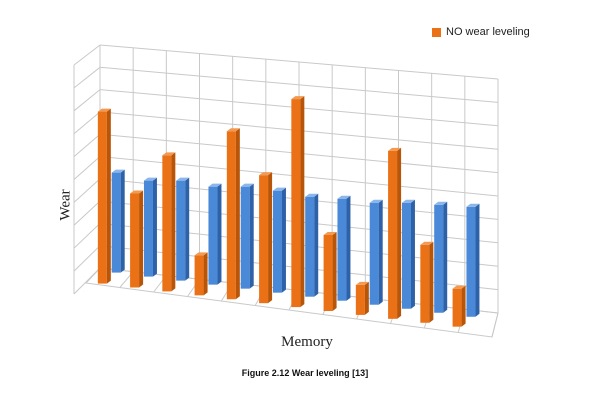  Describe the element at coordinates (66, 204) in the screenshot. I see `y-axis-label: Wear` at that location.